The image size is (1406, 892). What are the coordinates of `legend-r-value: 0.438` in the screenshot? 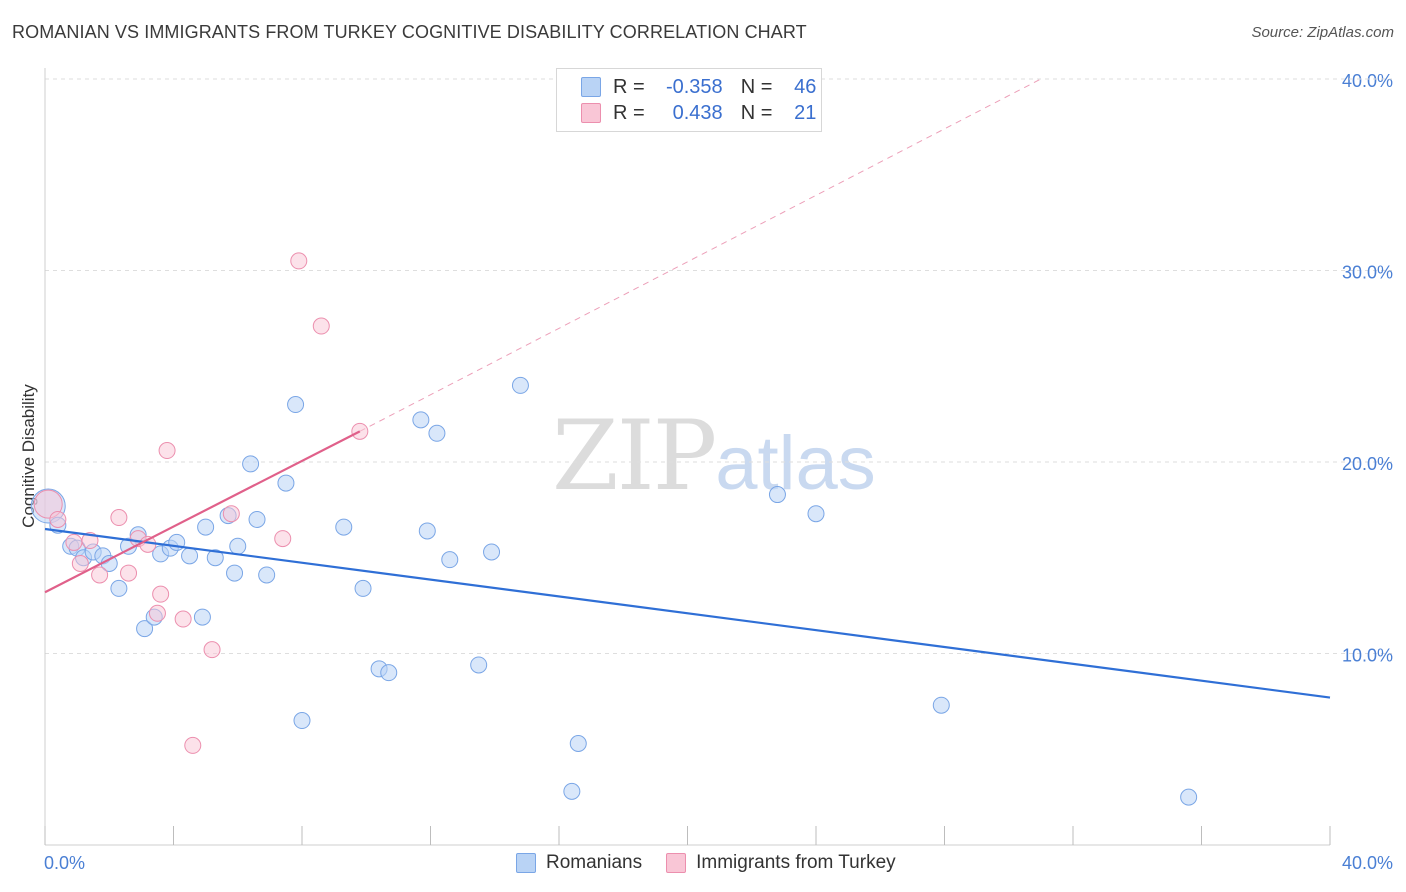 It's located at (697, 112).